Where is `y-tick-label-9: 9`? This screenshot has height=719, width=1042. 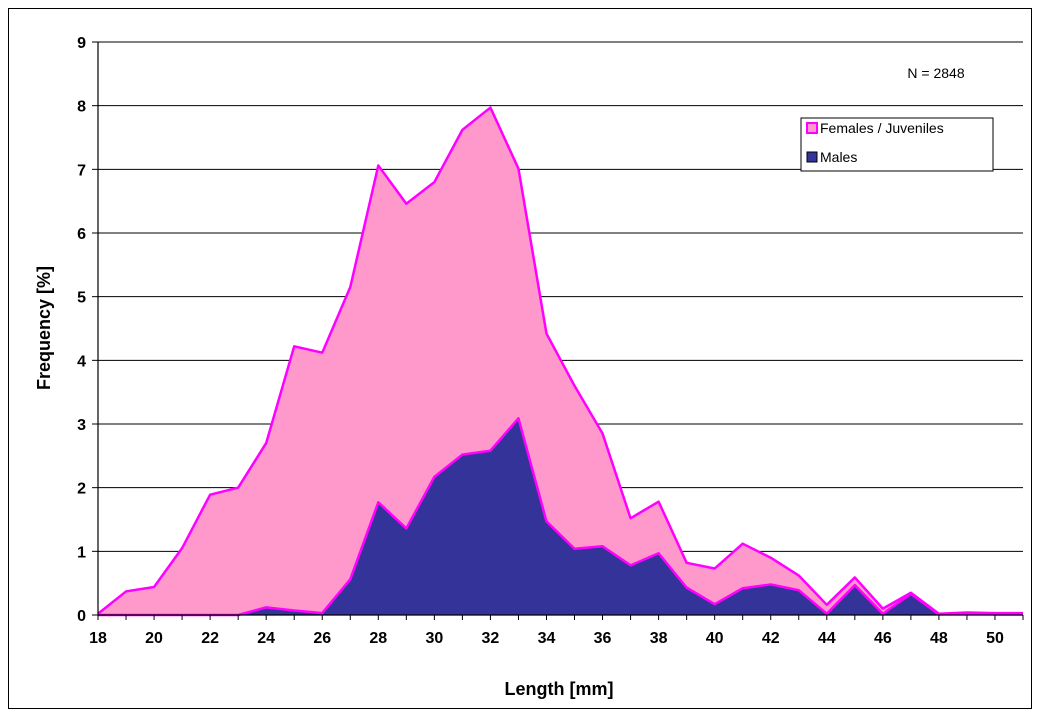
y-tick-label-9: 9 is located at coordinates (81, 43).